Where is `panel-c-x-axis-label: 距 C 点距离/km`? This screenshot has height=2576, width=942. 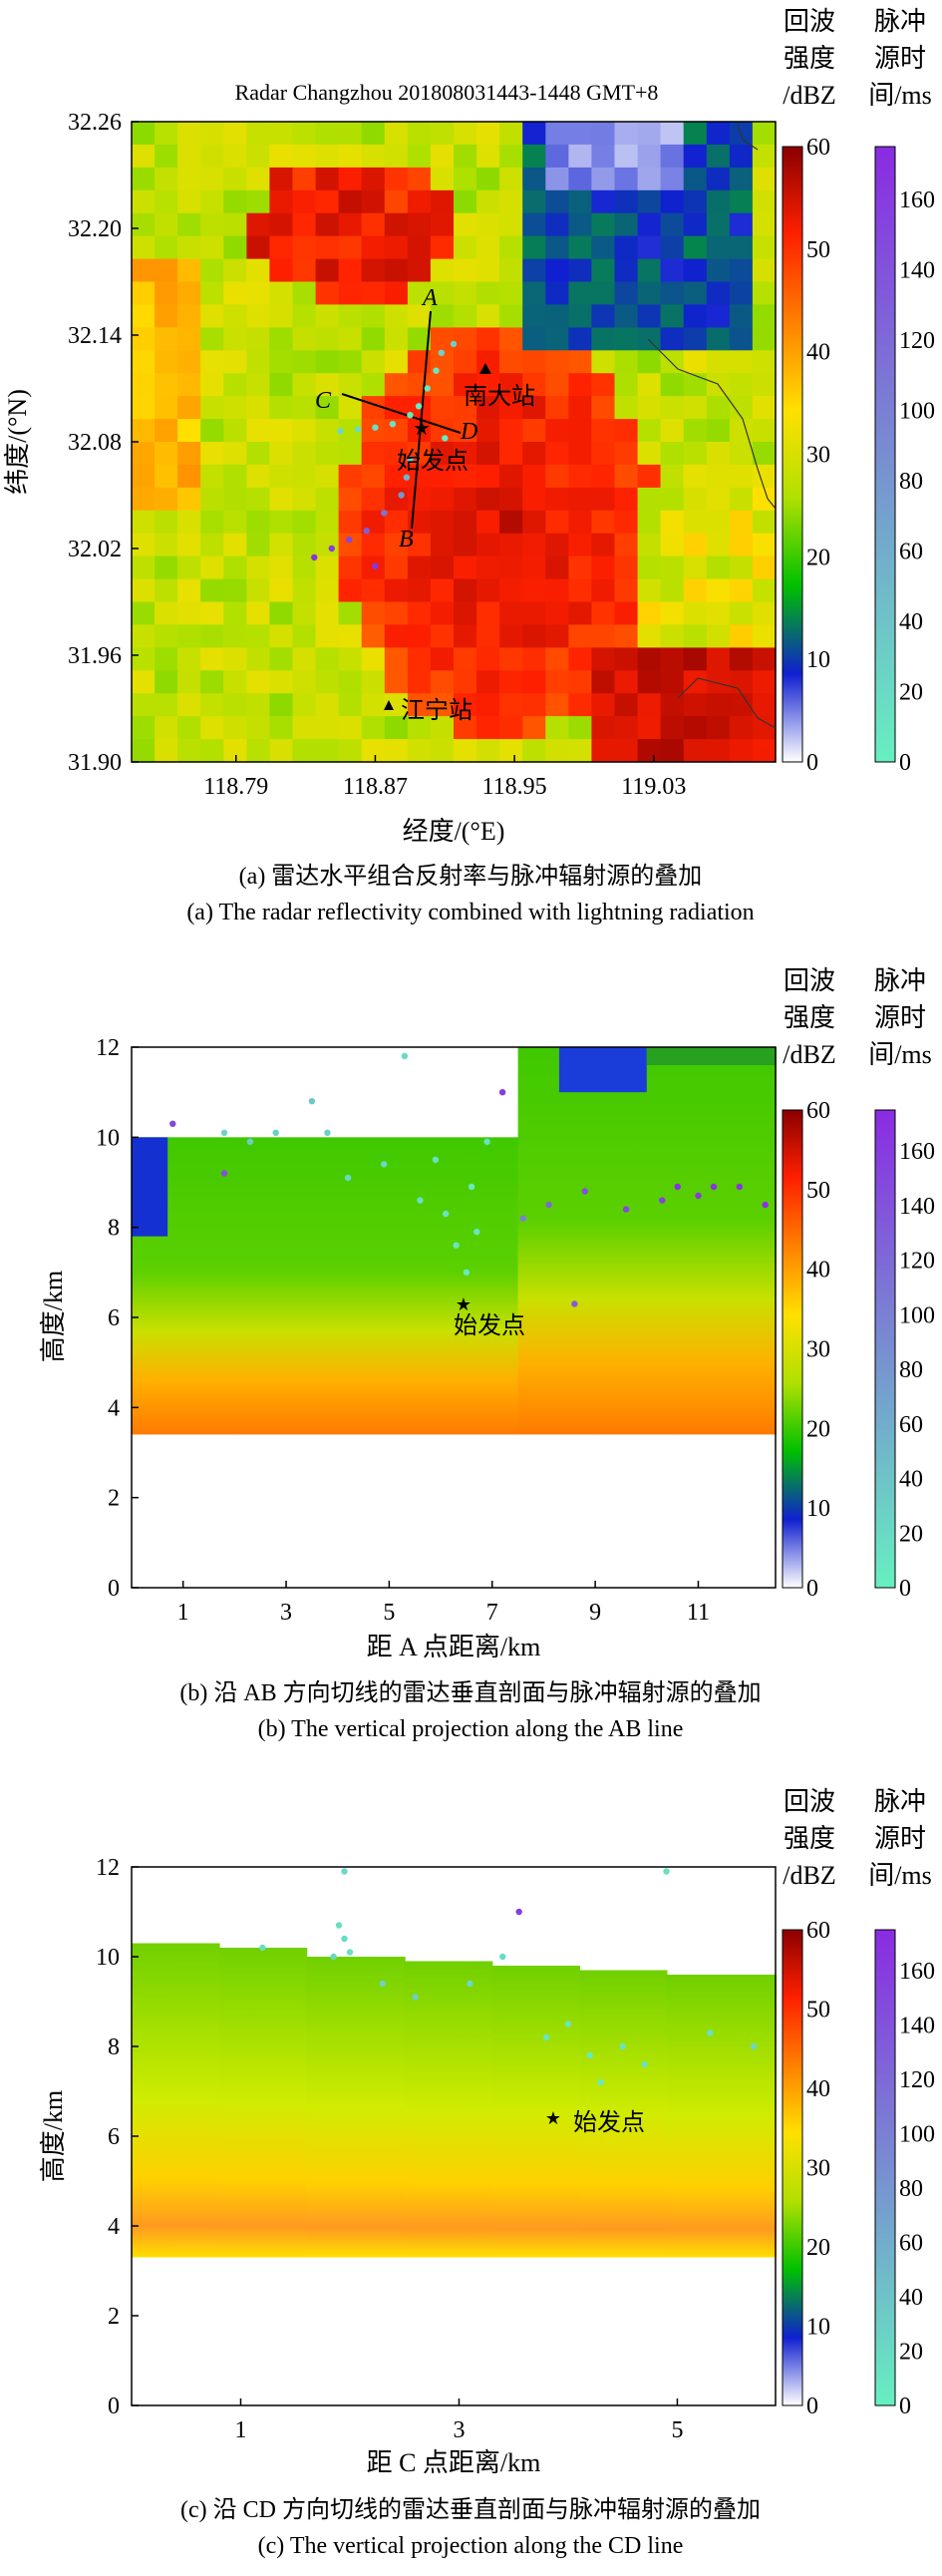 panel-c-x-axis-label: 距 C 点距离/km is located at coordinates (454, 2462).